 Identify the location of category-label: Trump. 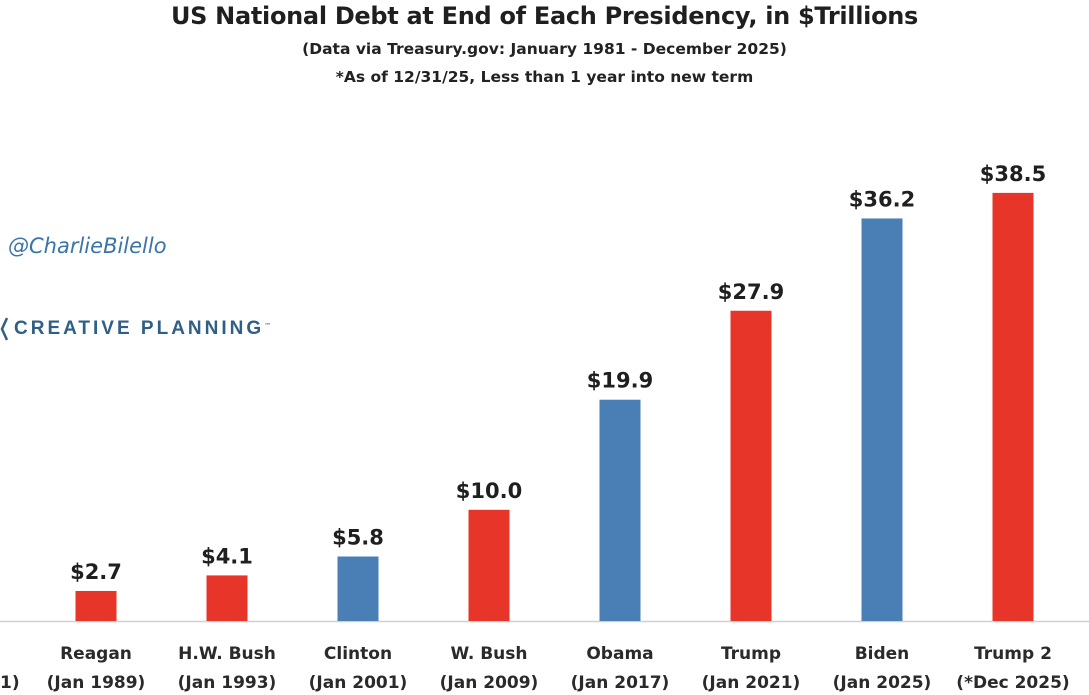
(751, 654).